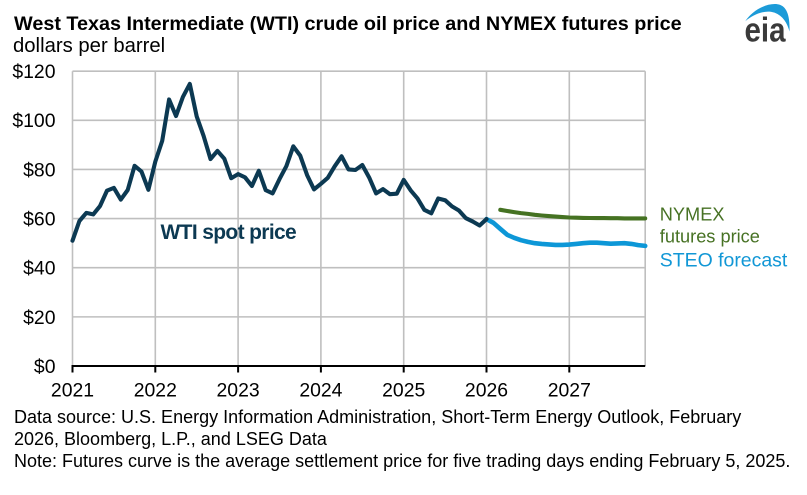 The width and height of the screenshot is (807, 495). Describe the element at coordinates (238, 391) in the screenshot. I see `svg-text: 2023` at that location.